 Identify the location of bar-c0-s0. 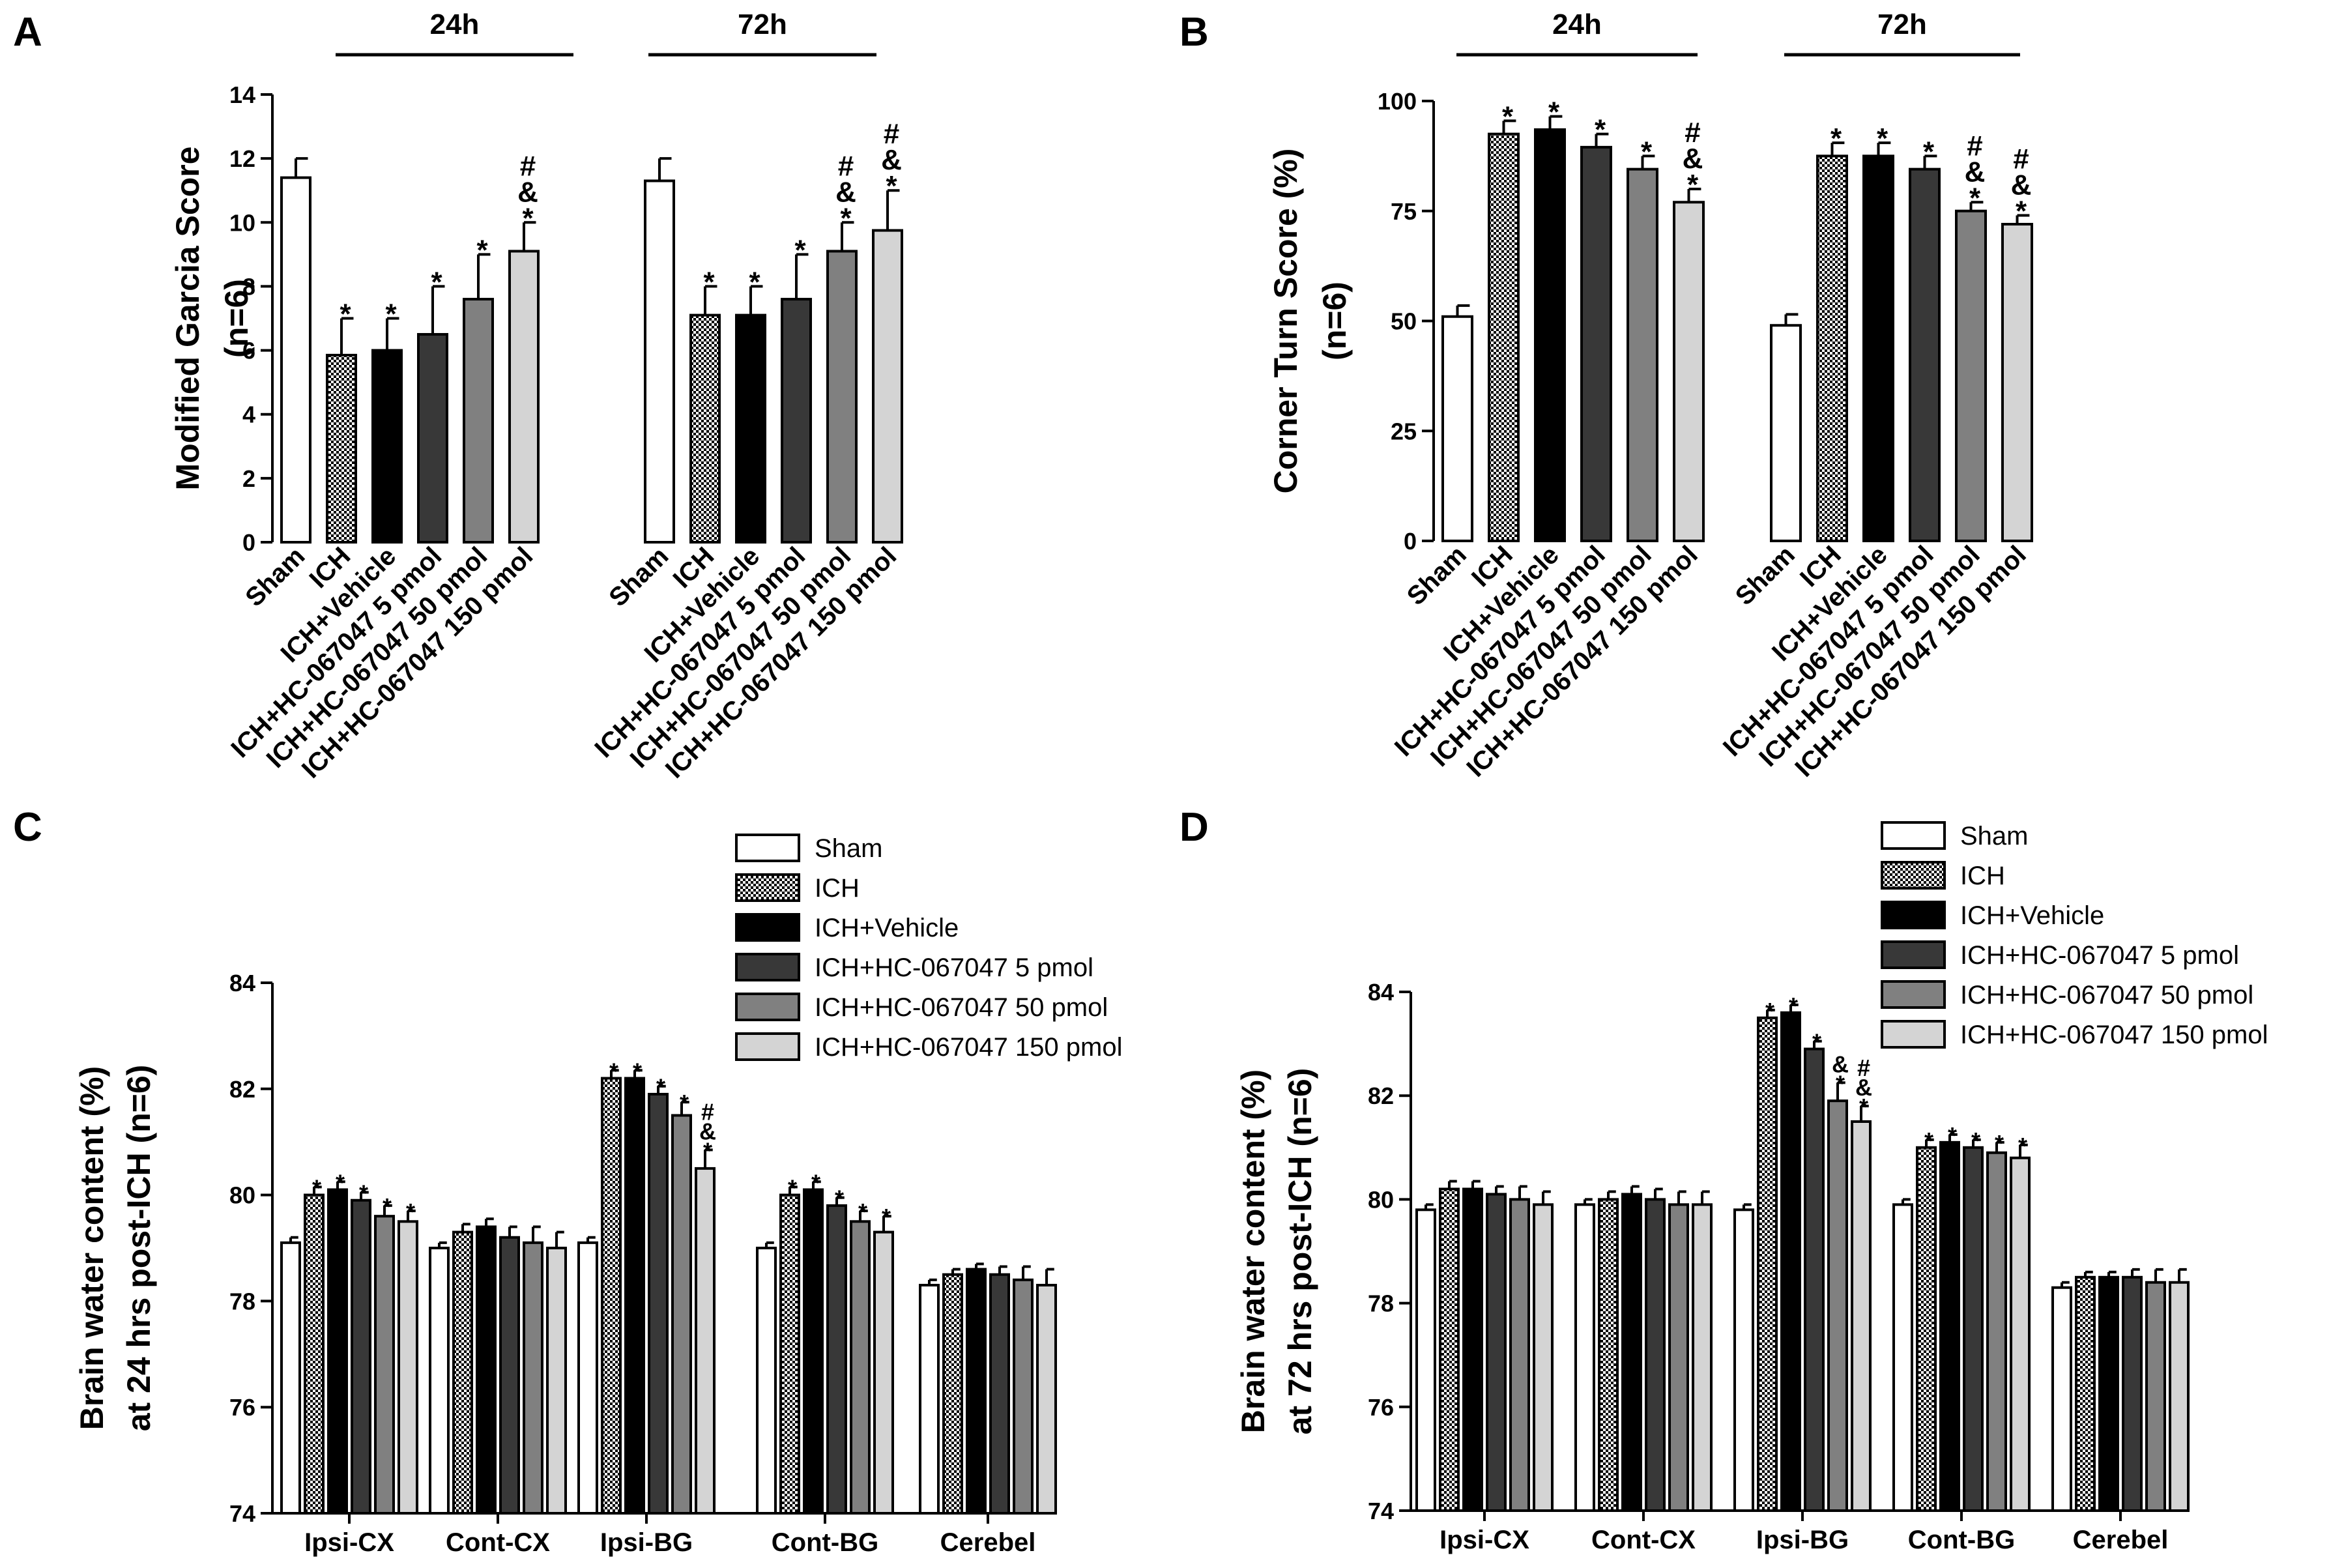
(290, 1378).